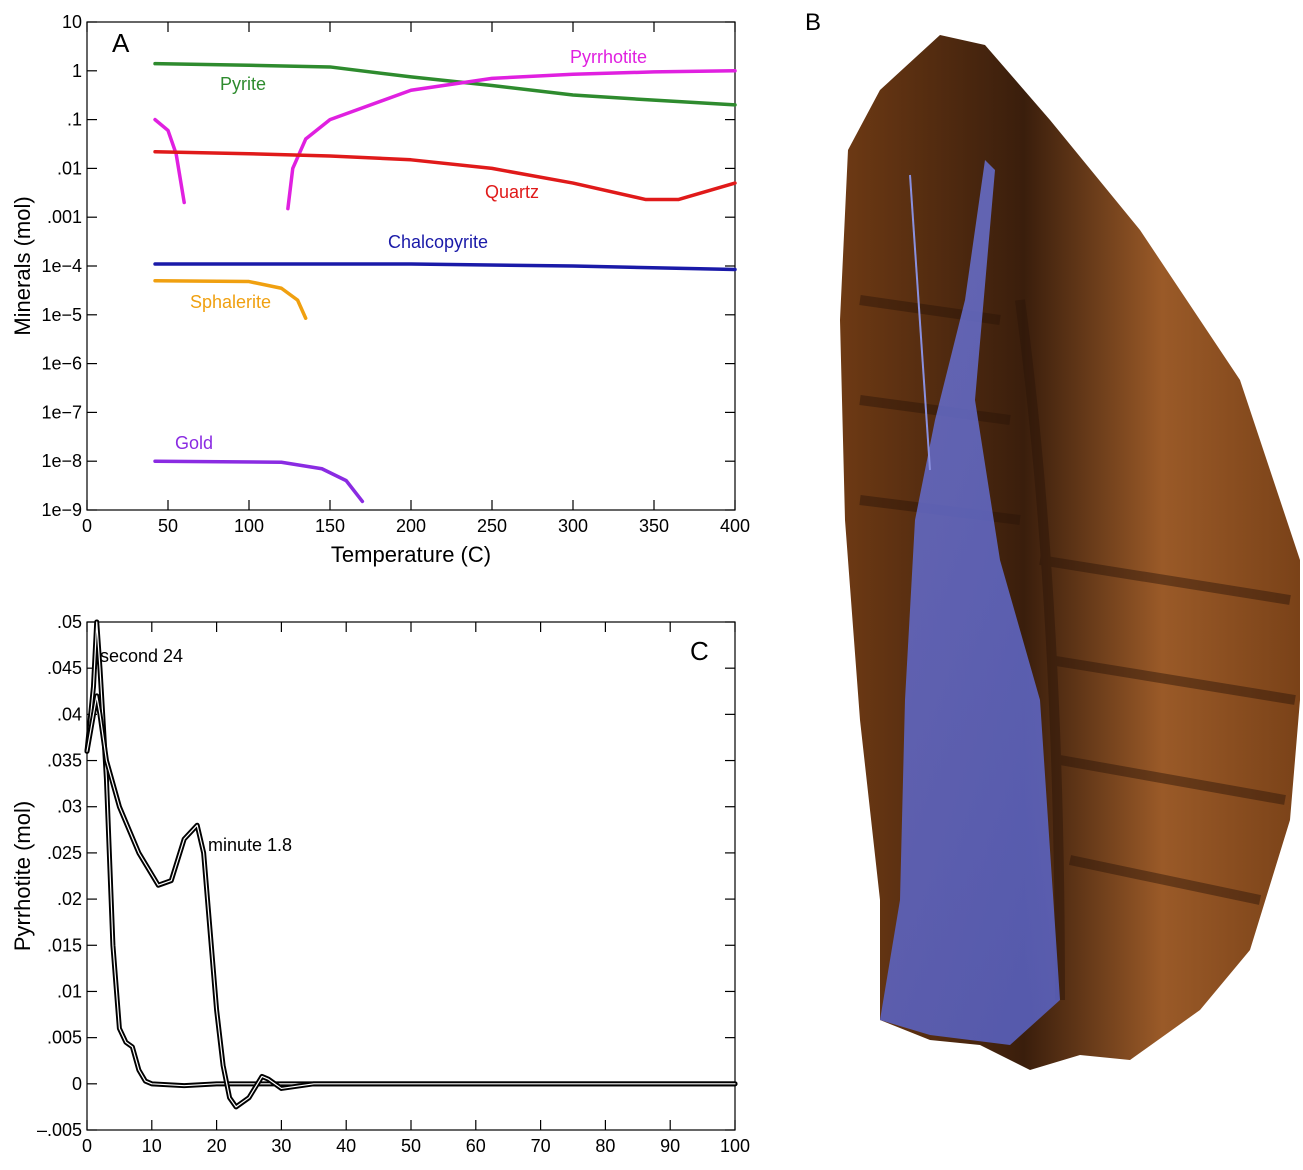 The width and height of the screenshot is (1303, 1170). Describe the element at coordinates (217, 1146) in the screenshot. I see `x-tick-label: 20` at that location.